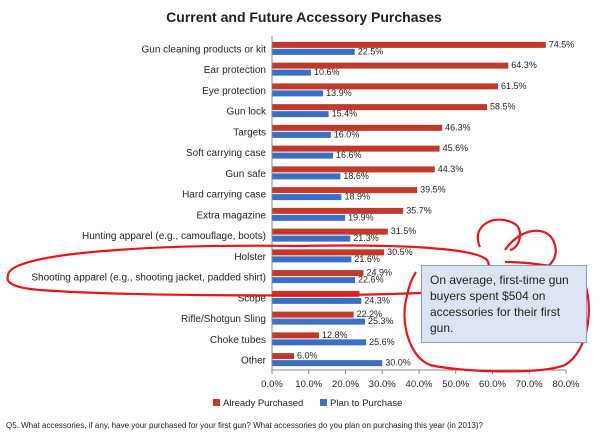  What do you see at coordinates (308, 384) in the screenshot?
I see `x-tick-label: 10.0%` at bounding box center [308, 384].